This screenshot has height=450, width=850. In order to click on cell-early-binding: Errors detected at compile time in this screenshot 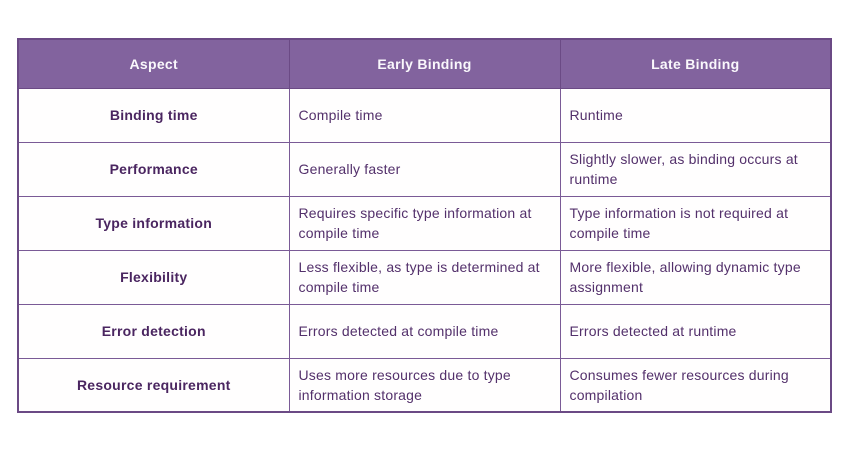, I will do `click(424, 331)`.